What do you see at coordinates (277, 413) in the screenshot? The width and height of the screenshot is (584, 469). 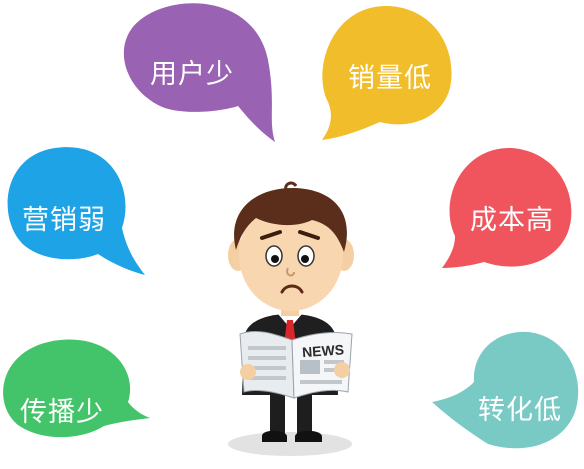 I see `left-leg` at bounding box center [277, 413].